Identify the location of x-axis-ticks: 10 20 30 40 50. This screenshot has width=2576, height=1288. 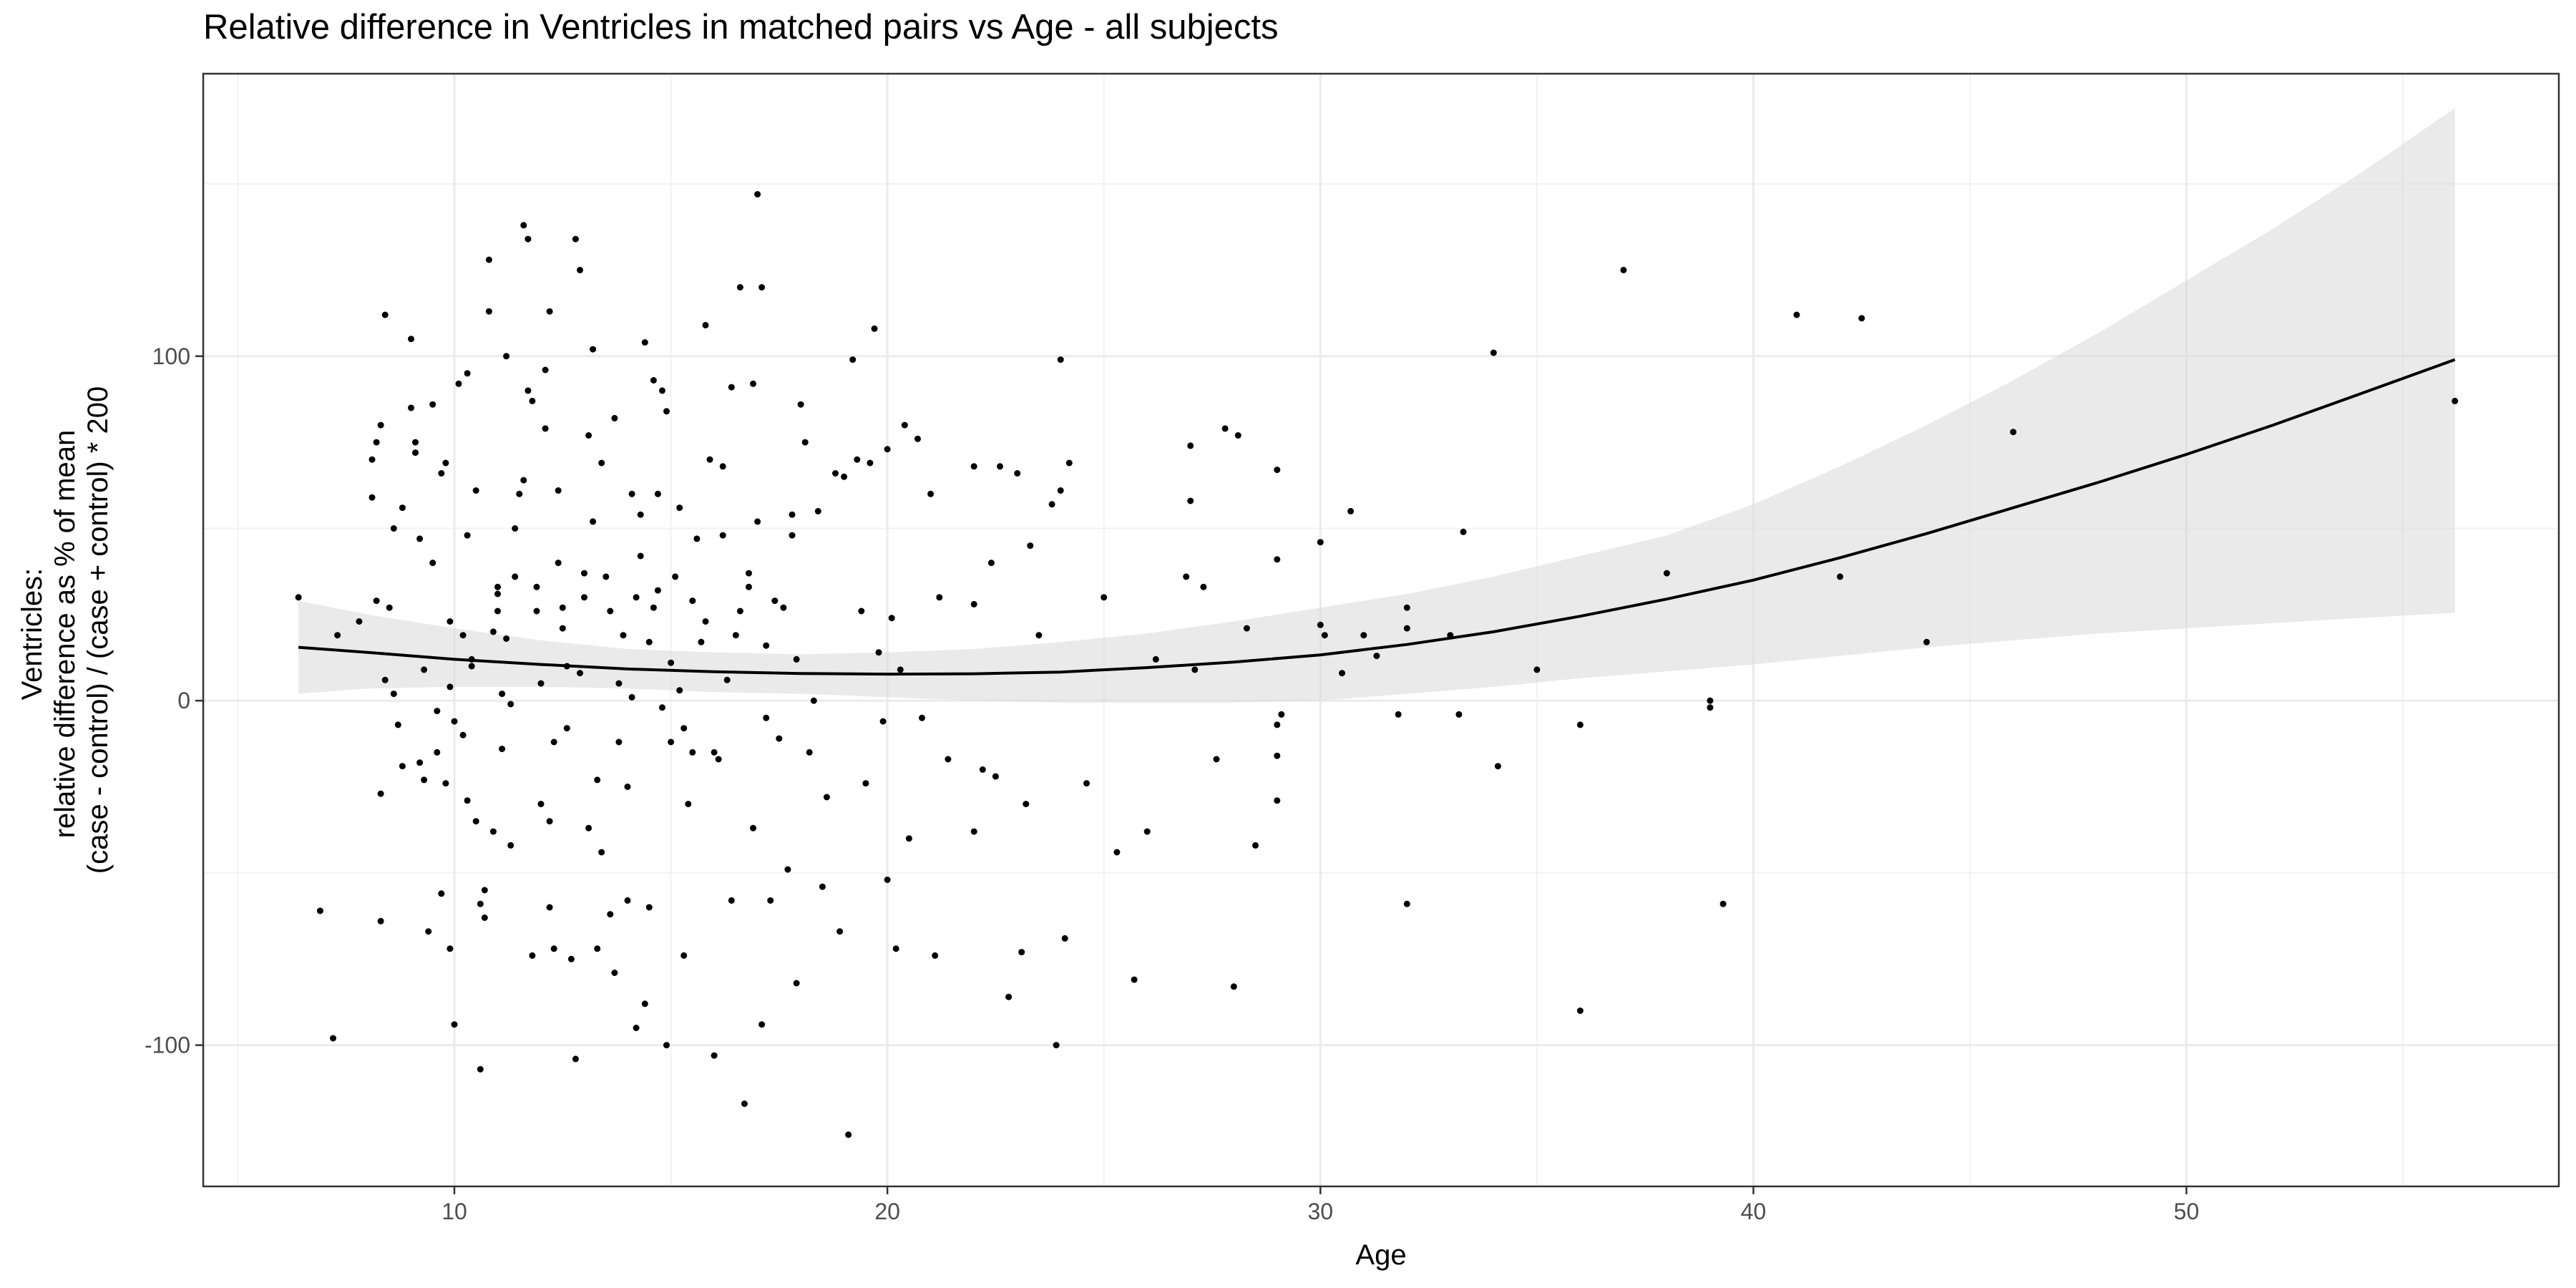
(1320, 1205).